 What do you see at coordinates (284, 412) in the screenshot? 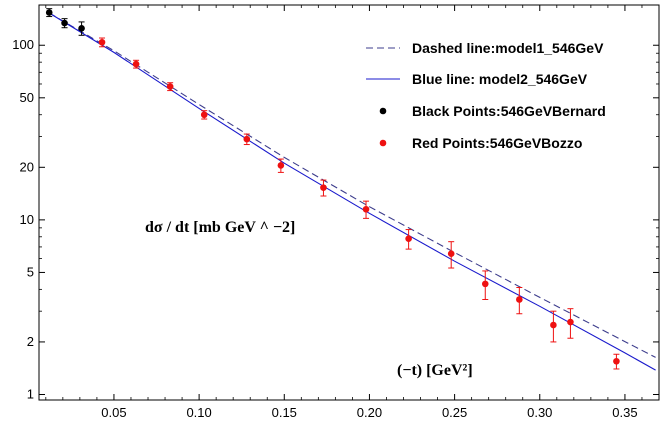
I see `x-tick-label: 0.15` at bounding box center [284, 412].